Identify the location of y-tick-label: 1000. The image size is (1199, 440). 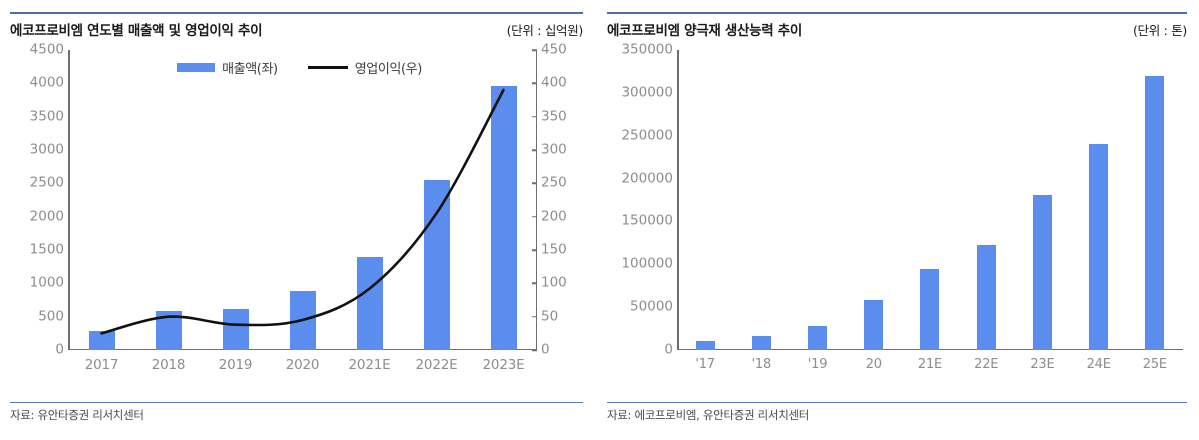
(46, 282).